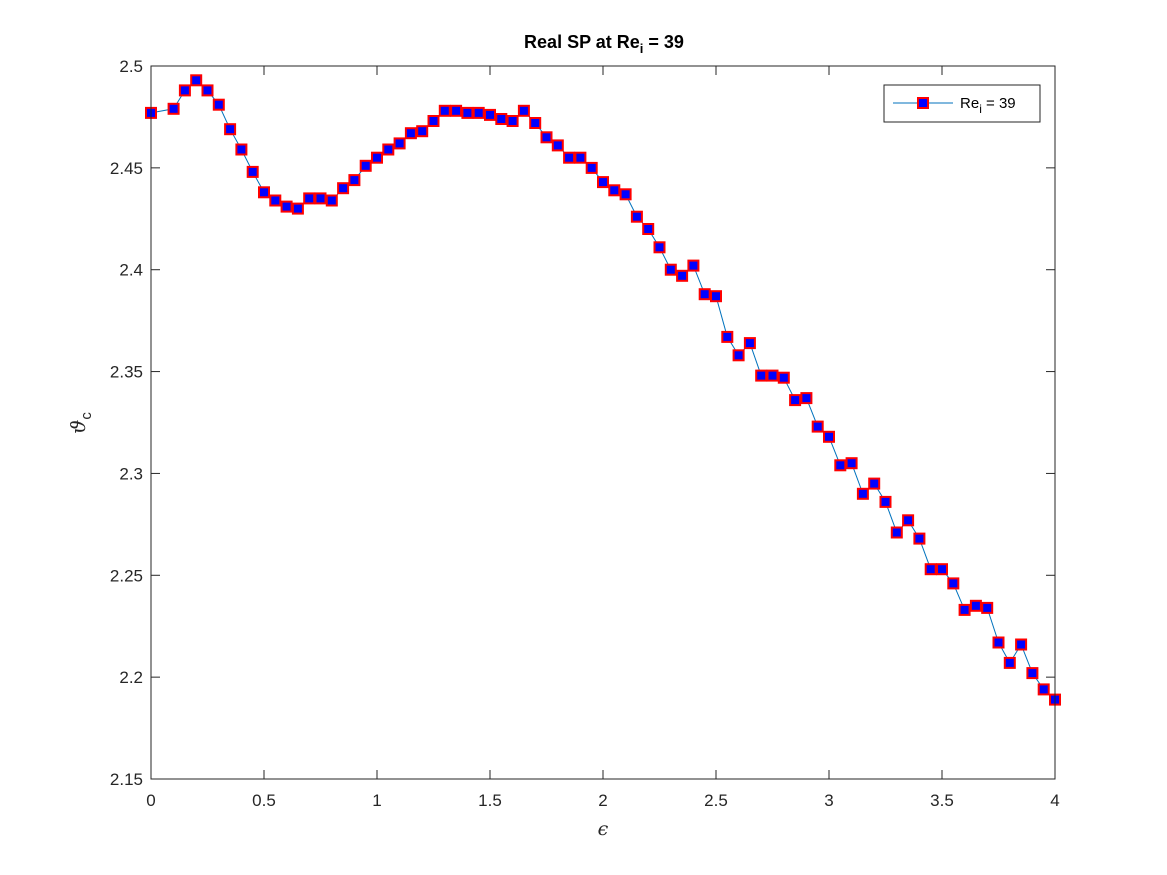  Describe the element at coordinates (942, 800) in the screenshot. I see `x-tick-label-7: 3.5` at that location.